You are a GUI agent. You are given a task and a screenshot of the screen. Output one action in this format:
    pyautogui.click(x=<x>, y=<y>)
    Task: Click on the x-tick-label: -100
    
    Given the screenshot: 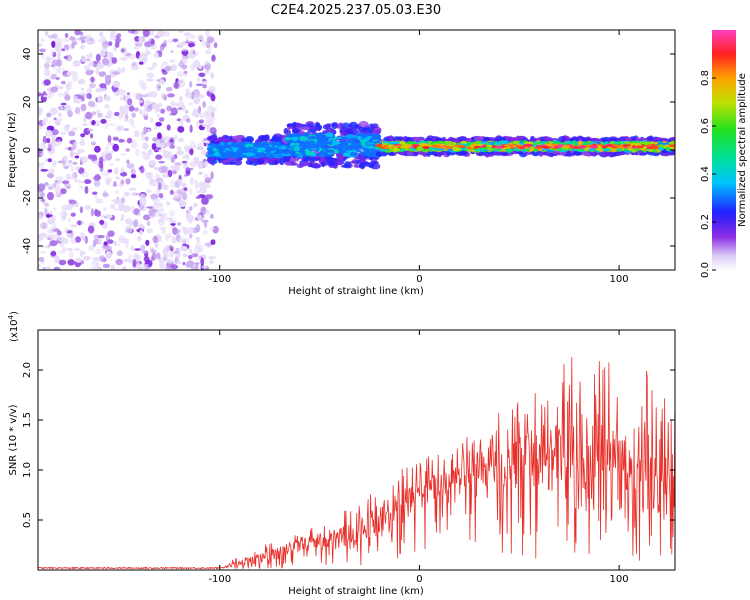 What is the action you would take?
    pyautogui.click(x=219, y=279)
    